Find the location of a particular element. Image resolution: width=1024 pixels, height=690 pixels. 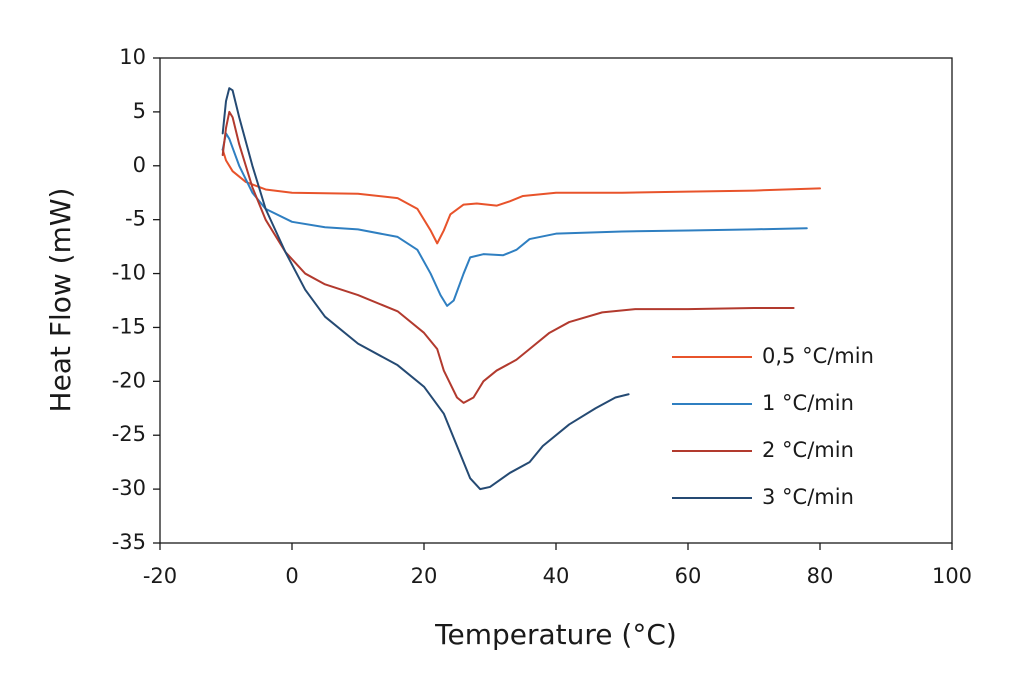

x-tick-label: 80 is located at coordinates (820, 576).